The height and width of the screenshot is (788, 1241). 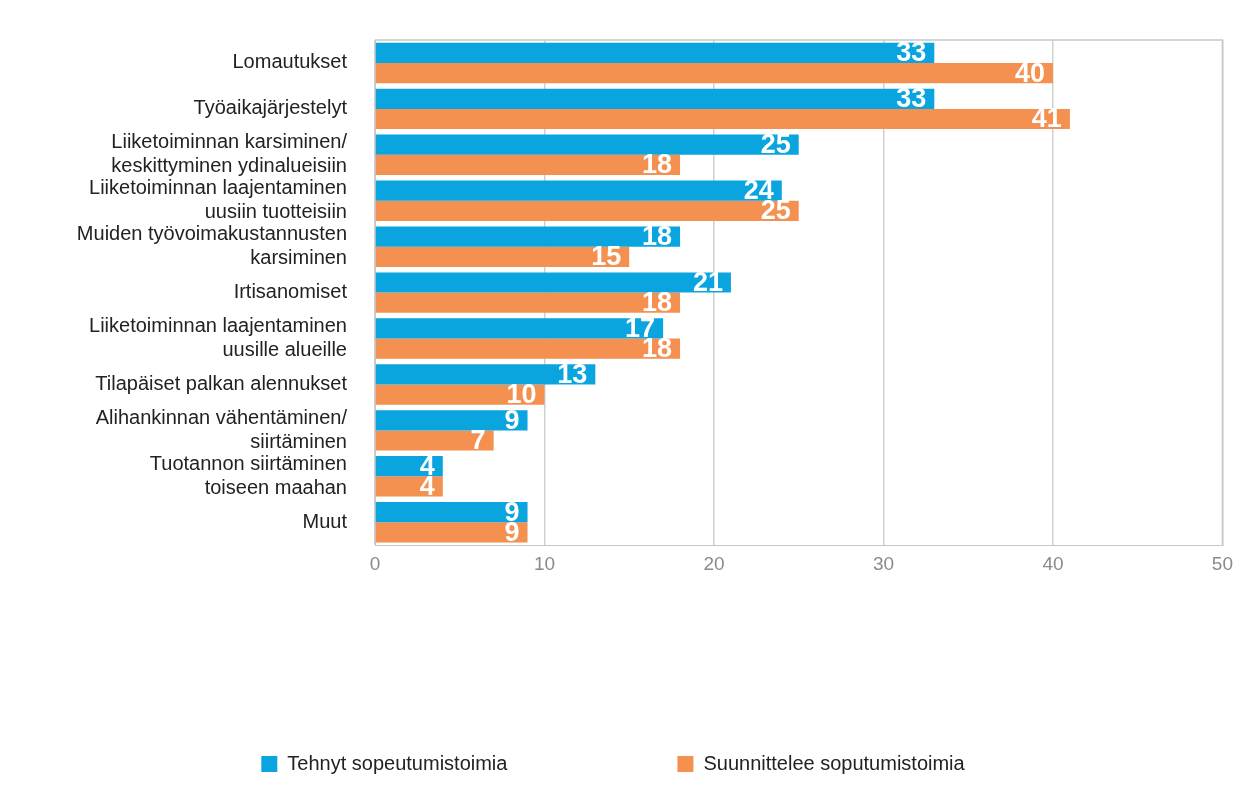 What do you see at coordinates (221, 382) in the screenshot?
I see `y-tick-label: Tilapäiset palkan alennukset` at bounding box center [221, 382].